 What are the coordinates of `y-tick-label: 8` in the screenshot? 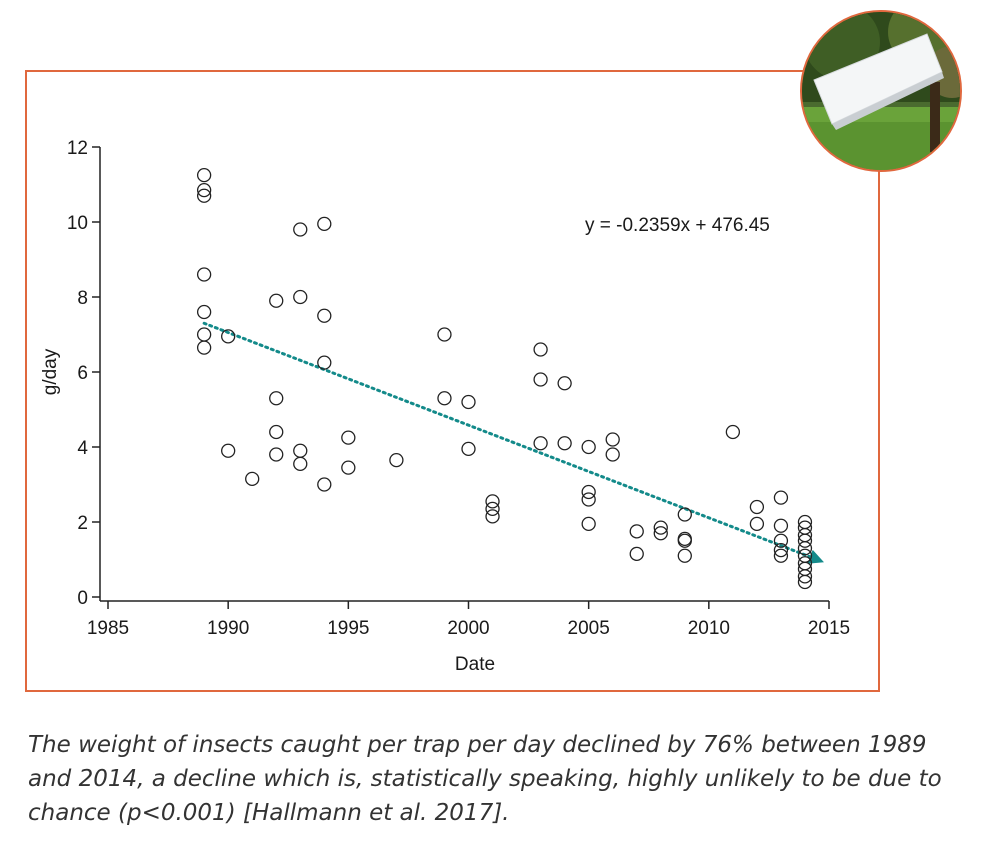 It's located at (82, 298).